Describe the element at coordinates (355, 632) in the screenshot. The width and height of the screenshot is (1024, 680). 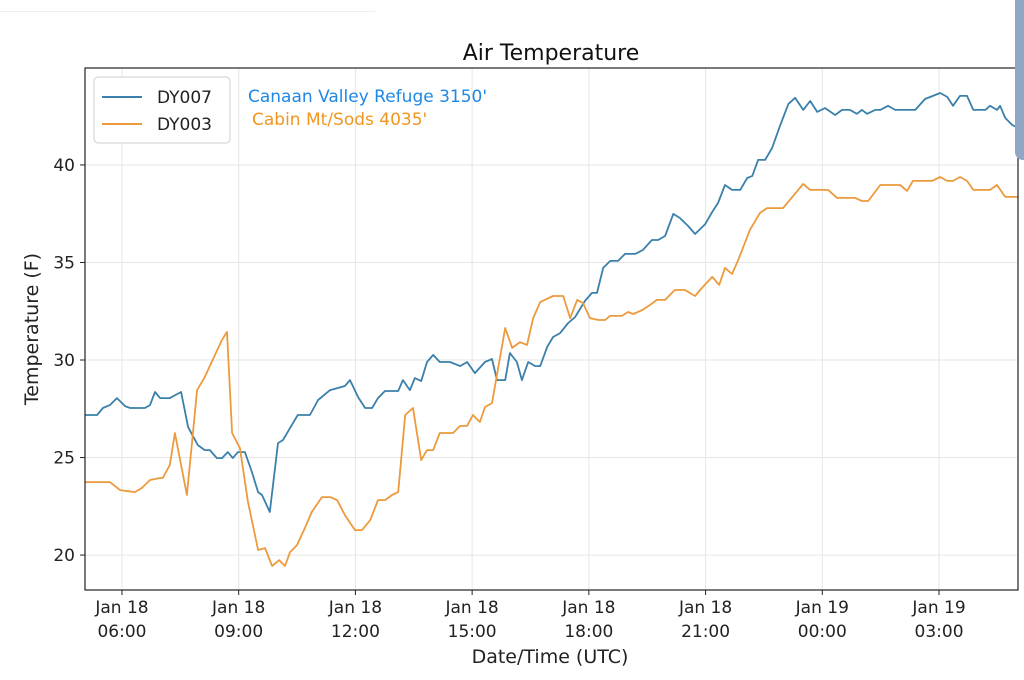
I see `x-tick-label-time: 12:00` at that location.